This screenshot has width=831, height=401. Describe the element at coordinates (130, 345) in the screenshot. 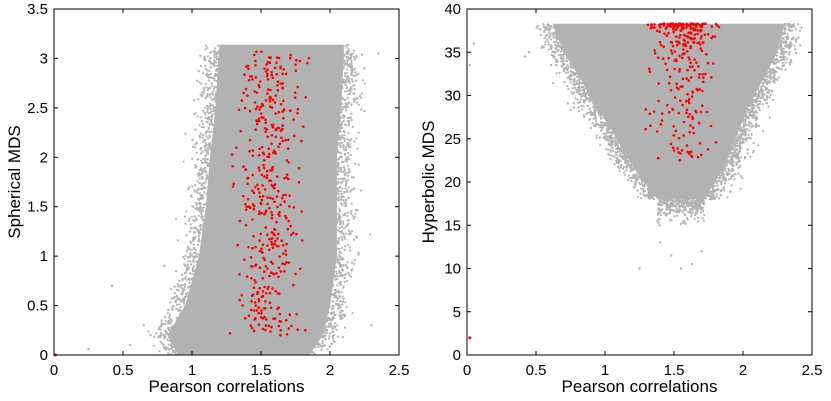

I see `gray-outlier-point` at that location.